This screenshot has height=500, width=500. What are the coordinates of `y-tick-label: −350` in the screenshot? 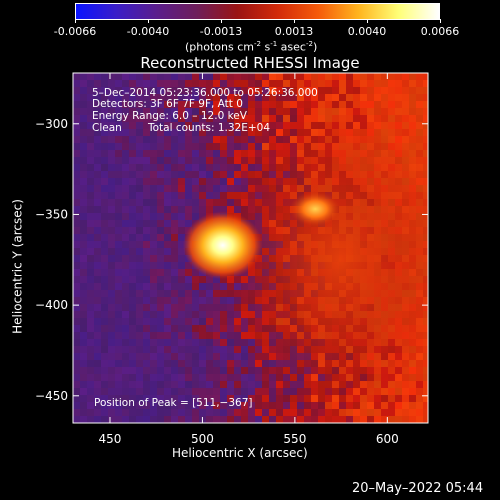 It's located at (51, 214).